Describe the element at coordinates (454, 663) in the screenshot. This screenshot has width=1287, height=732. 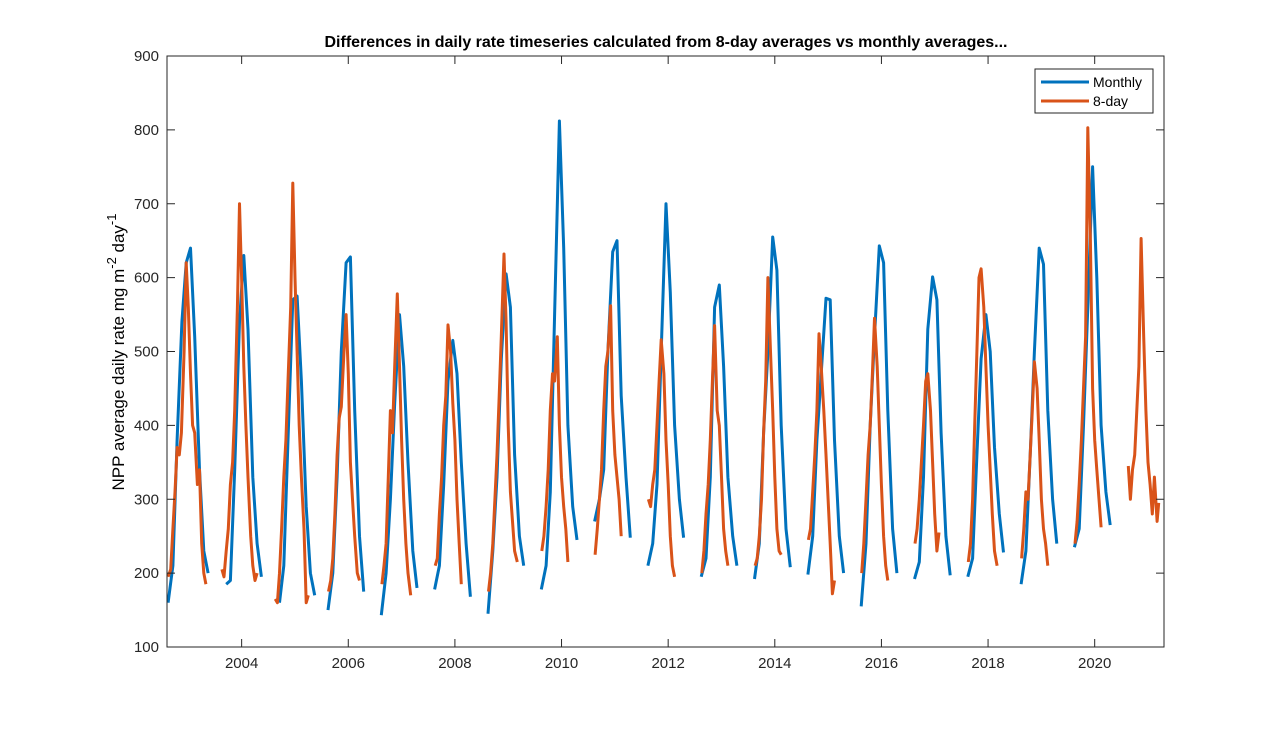
I see `x-tick-label: 2008` at that location.